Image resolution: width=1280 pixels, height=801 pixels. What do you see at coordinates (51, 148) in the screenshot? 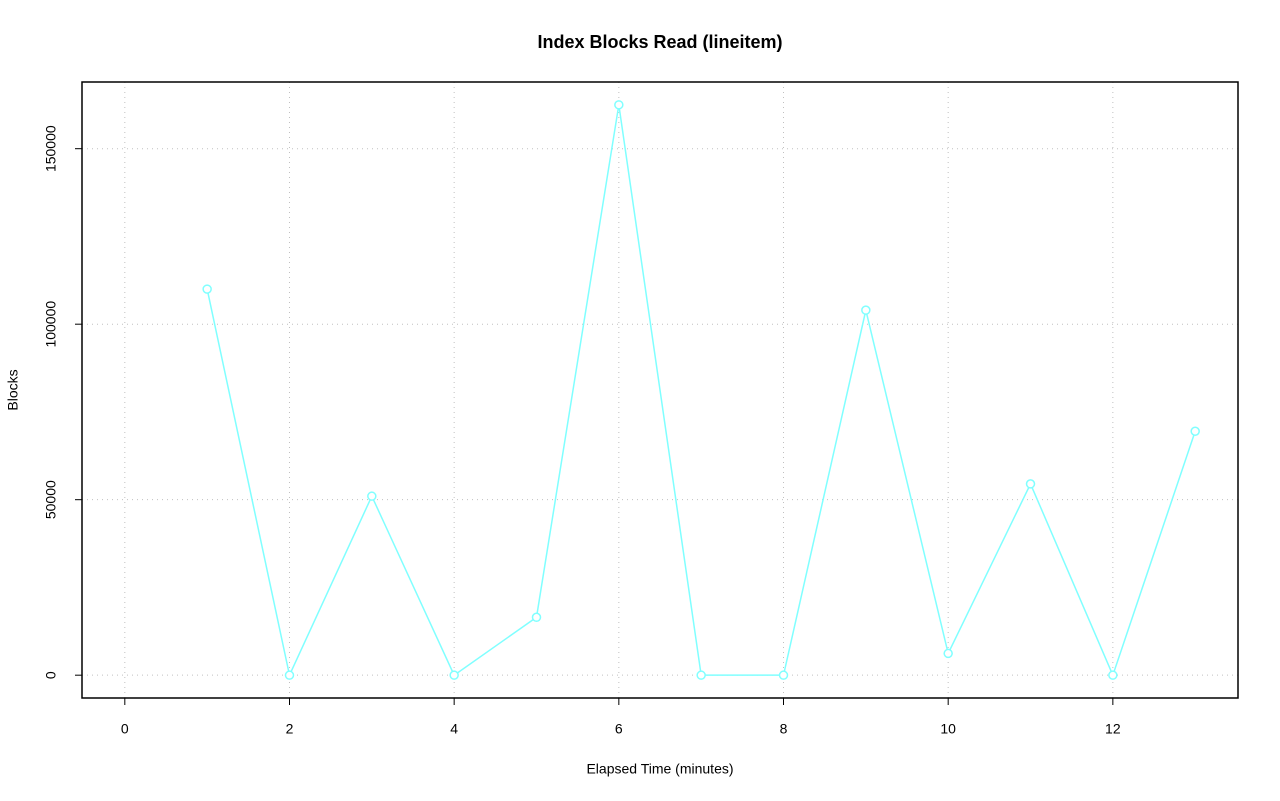
I see `y-tick-label: 150000` at bounding box center [51, 148].